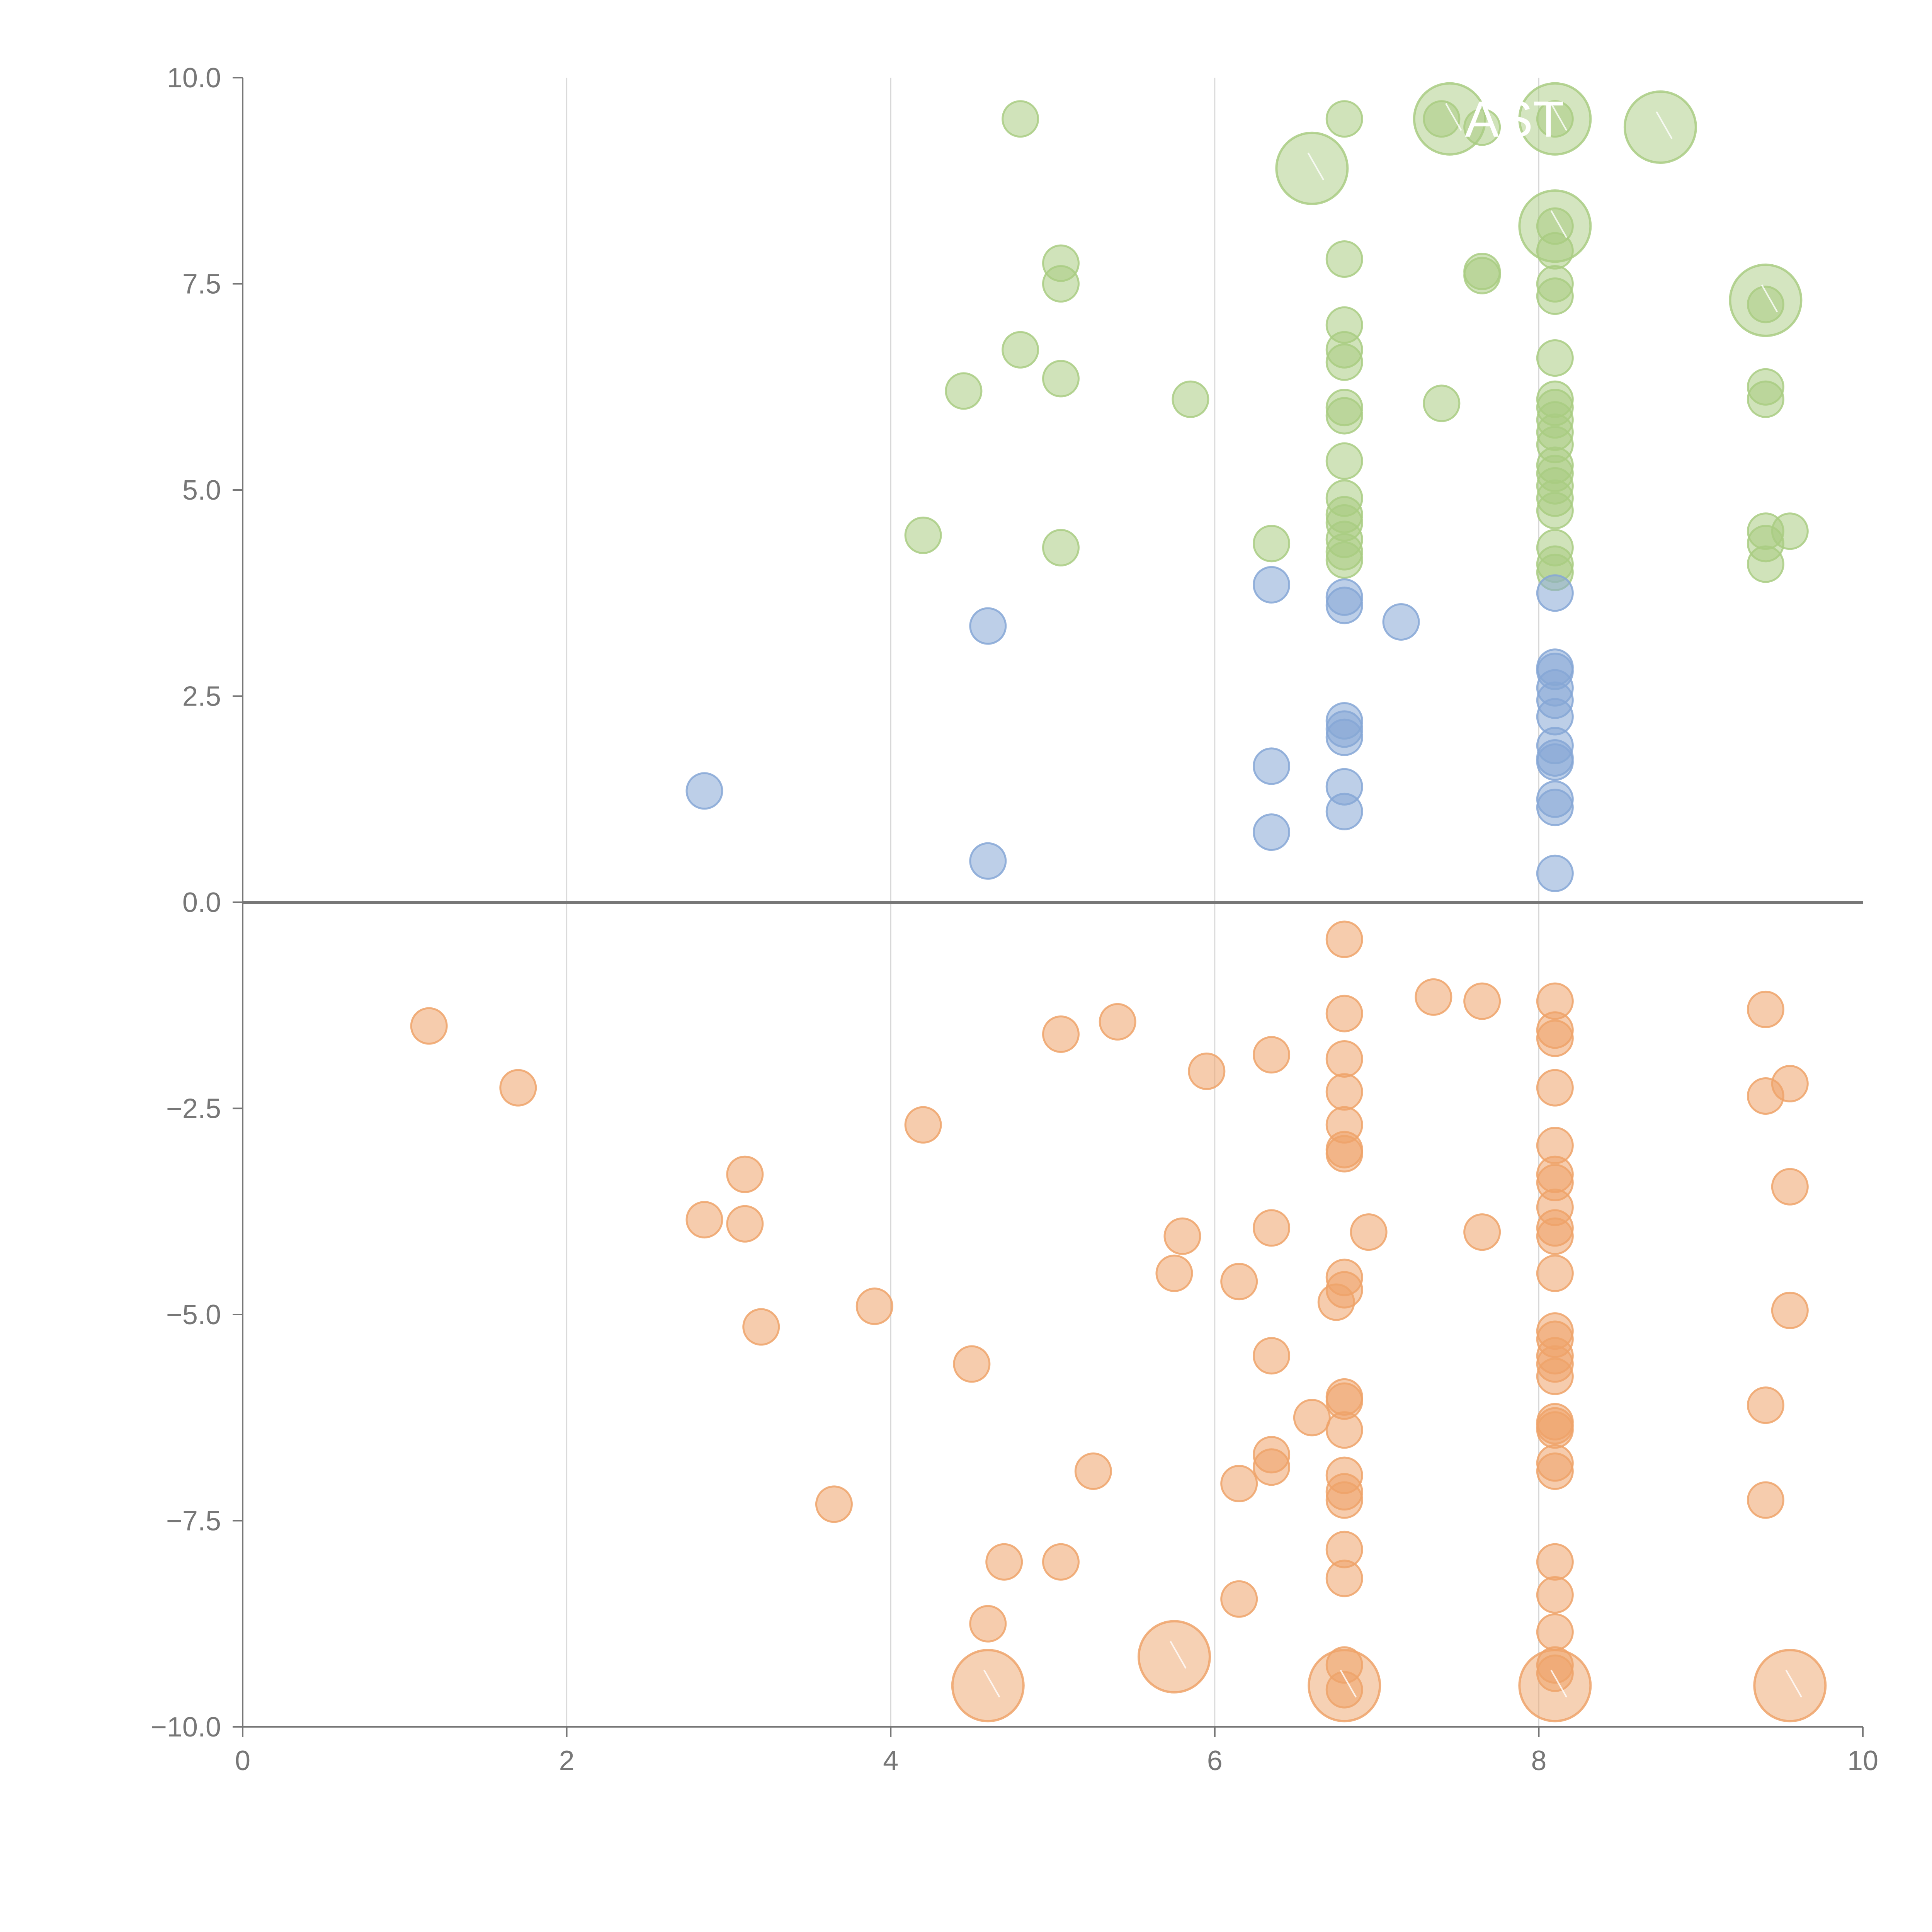  Describe the element at coordinates (243, 1760) in the screenshot. I see `x-tick-label: 0` at that location.